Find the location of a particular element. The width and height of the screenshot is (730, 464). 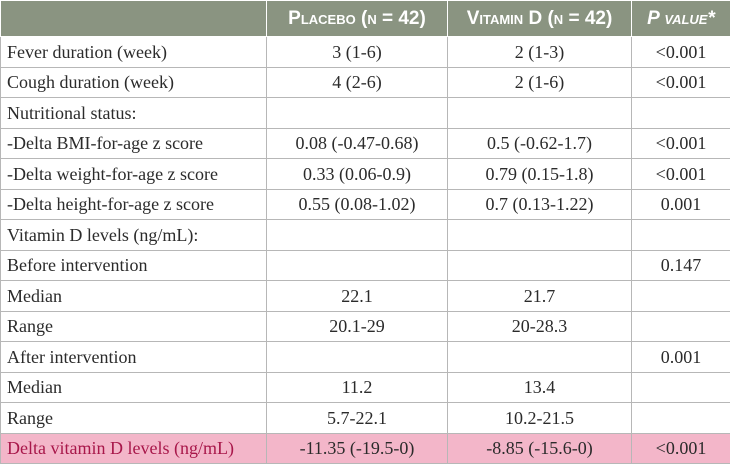

vitamin-d-value: -8.85 (-15.6-0) is located at coordinates (540, 448).